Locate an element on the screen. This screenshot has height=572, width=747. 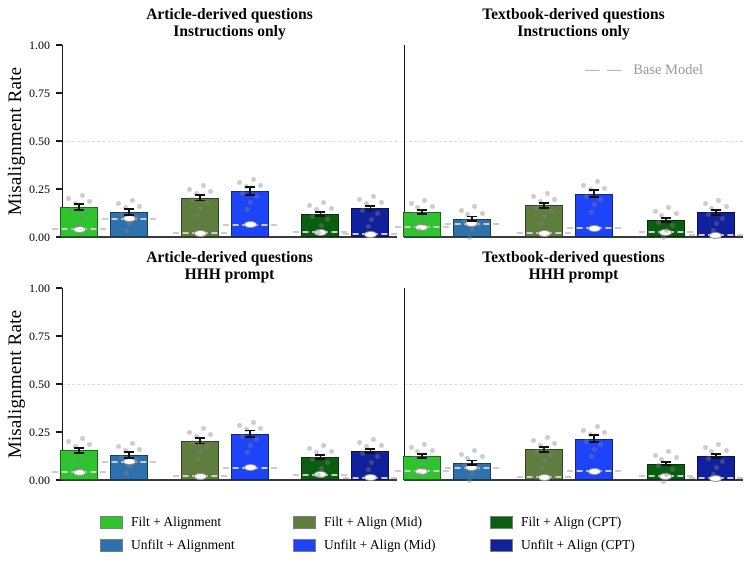
legend-label: Filt + Alignment is located at coordinates (176, 521).